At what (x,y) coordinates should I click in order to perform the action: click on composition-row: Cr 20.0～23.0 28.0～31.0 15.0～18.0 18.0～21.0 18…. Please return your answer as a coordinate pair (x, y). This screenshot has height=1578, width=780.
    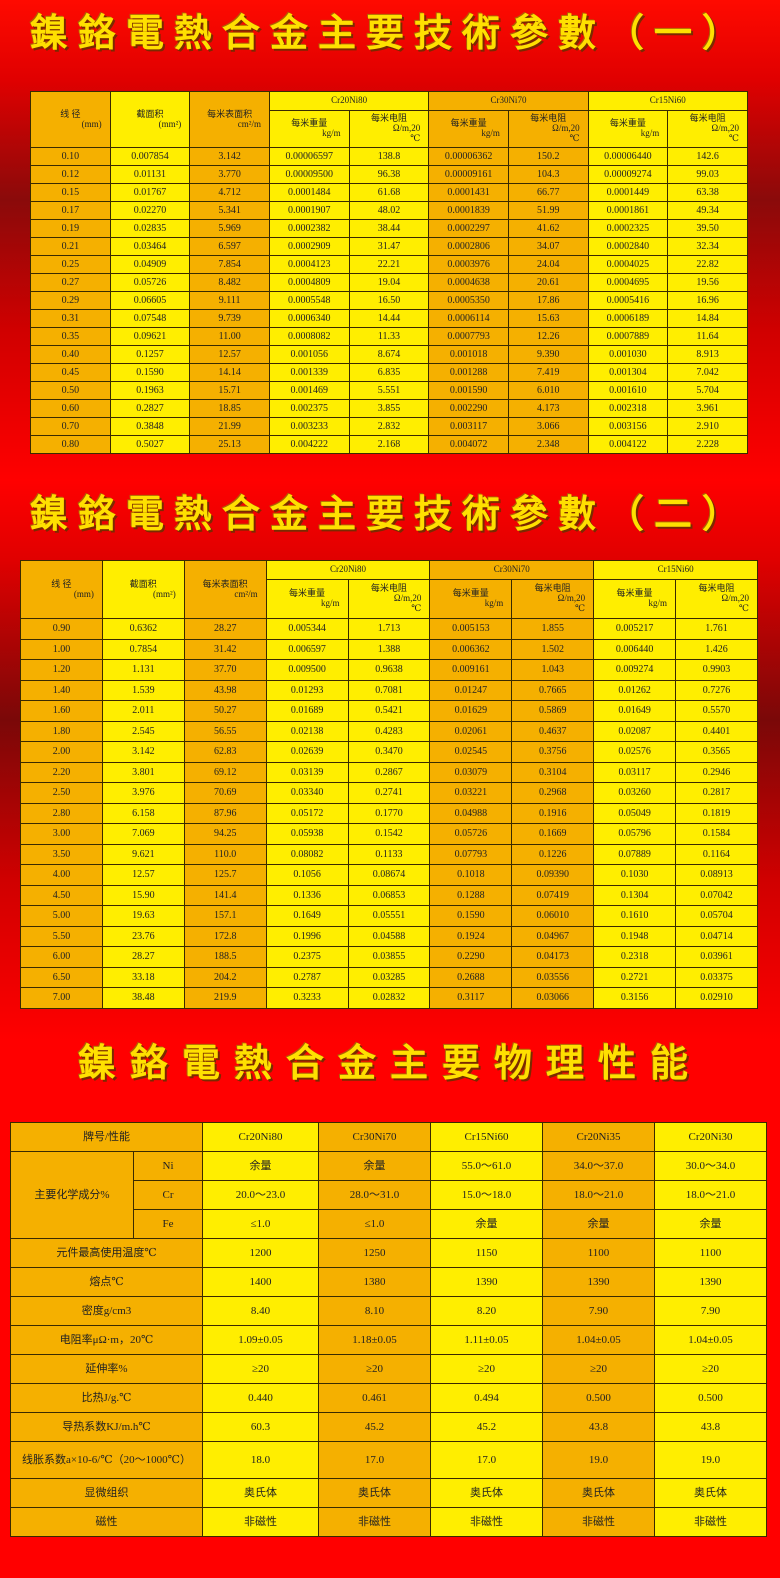
    Looking at the image, I should click on (389, 1195).